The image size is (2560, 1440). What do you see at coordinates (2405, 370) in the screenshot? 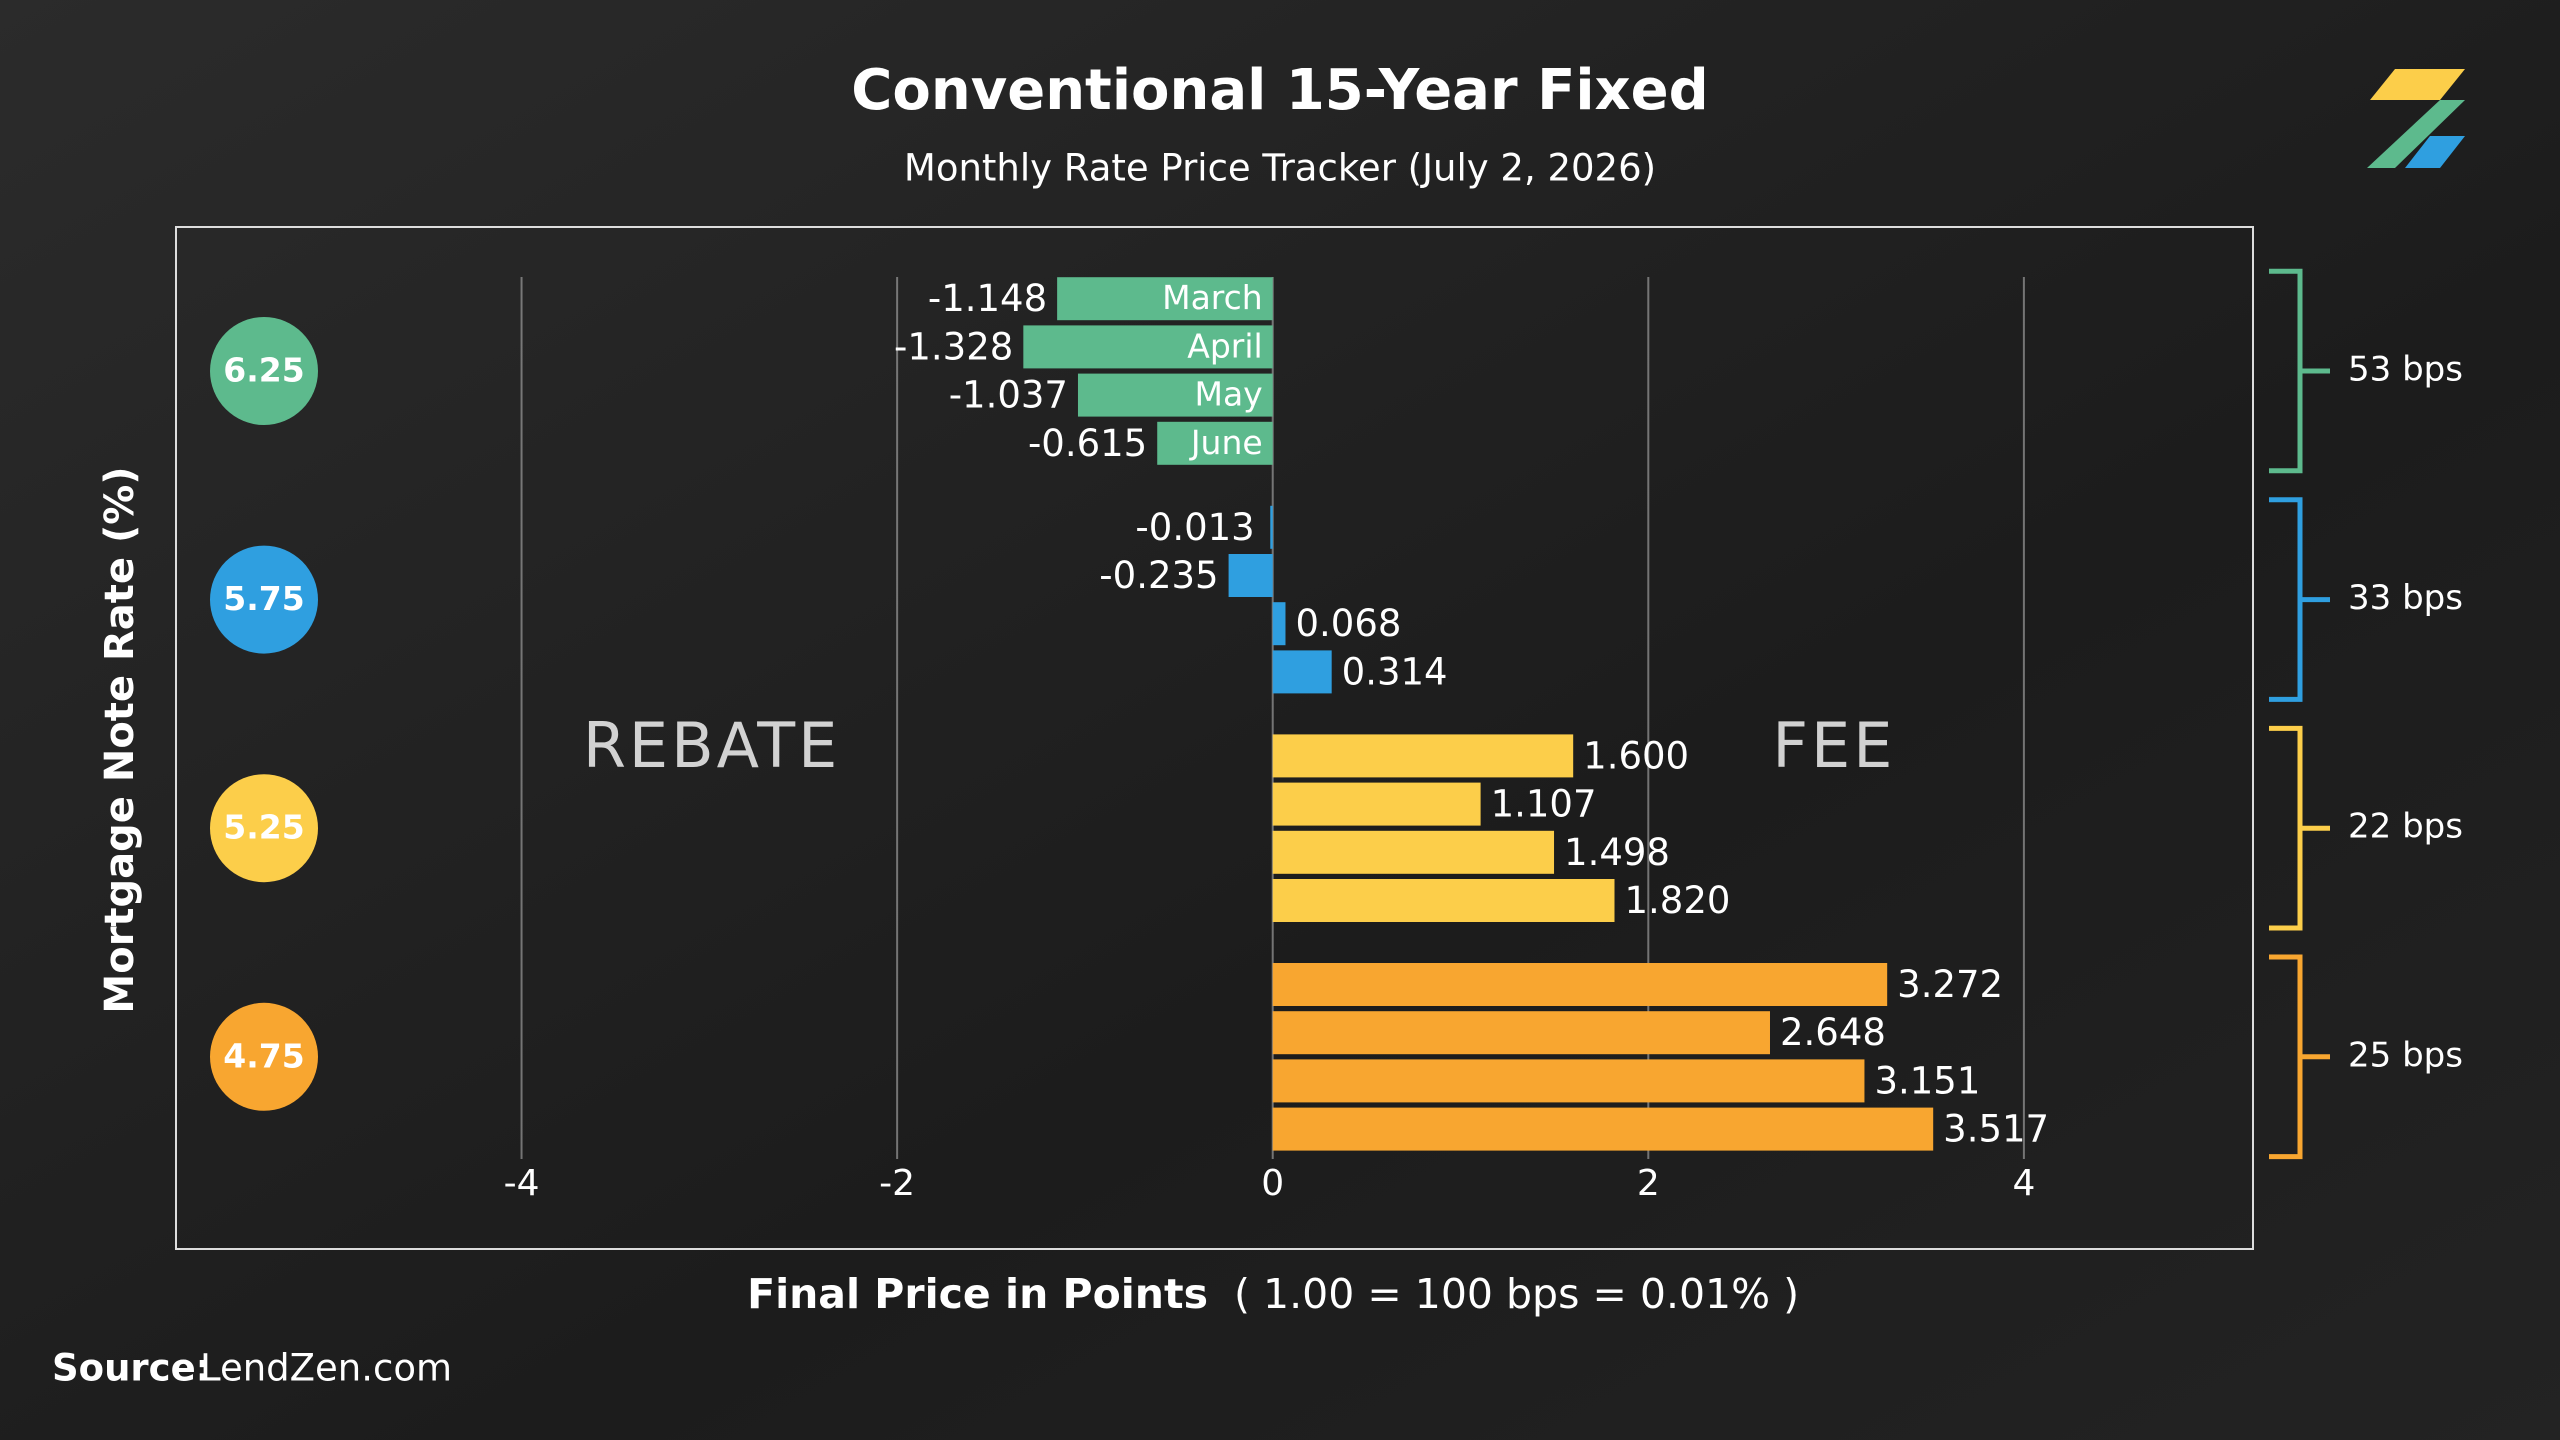
I see `spread-label: 53 bps` at bounding box center [2405, 370].